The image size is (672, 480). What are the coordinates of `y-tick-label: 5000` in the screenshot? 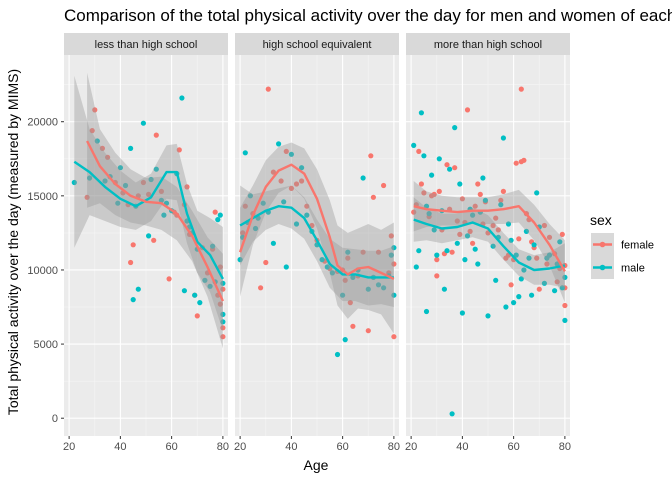 It's located at (46, 345).